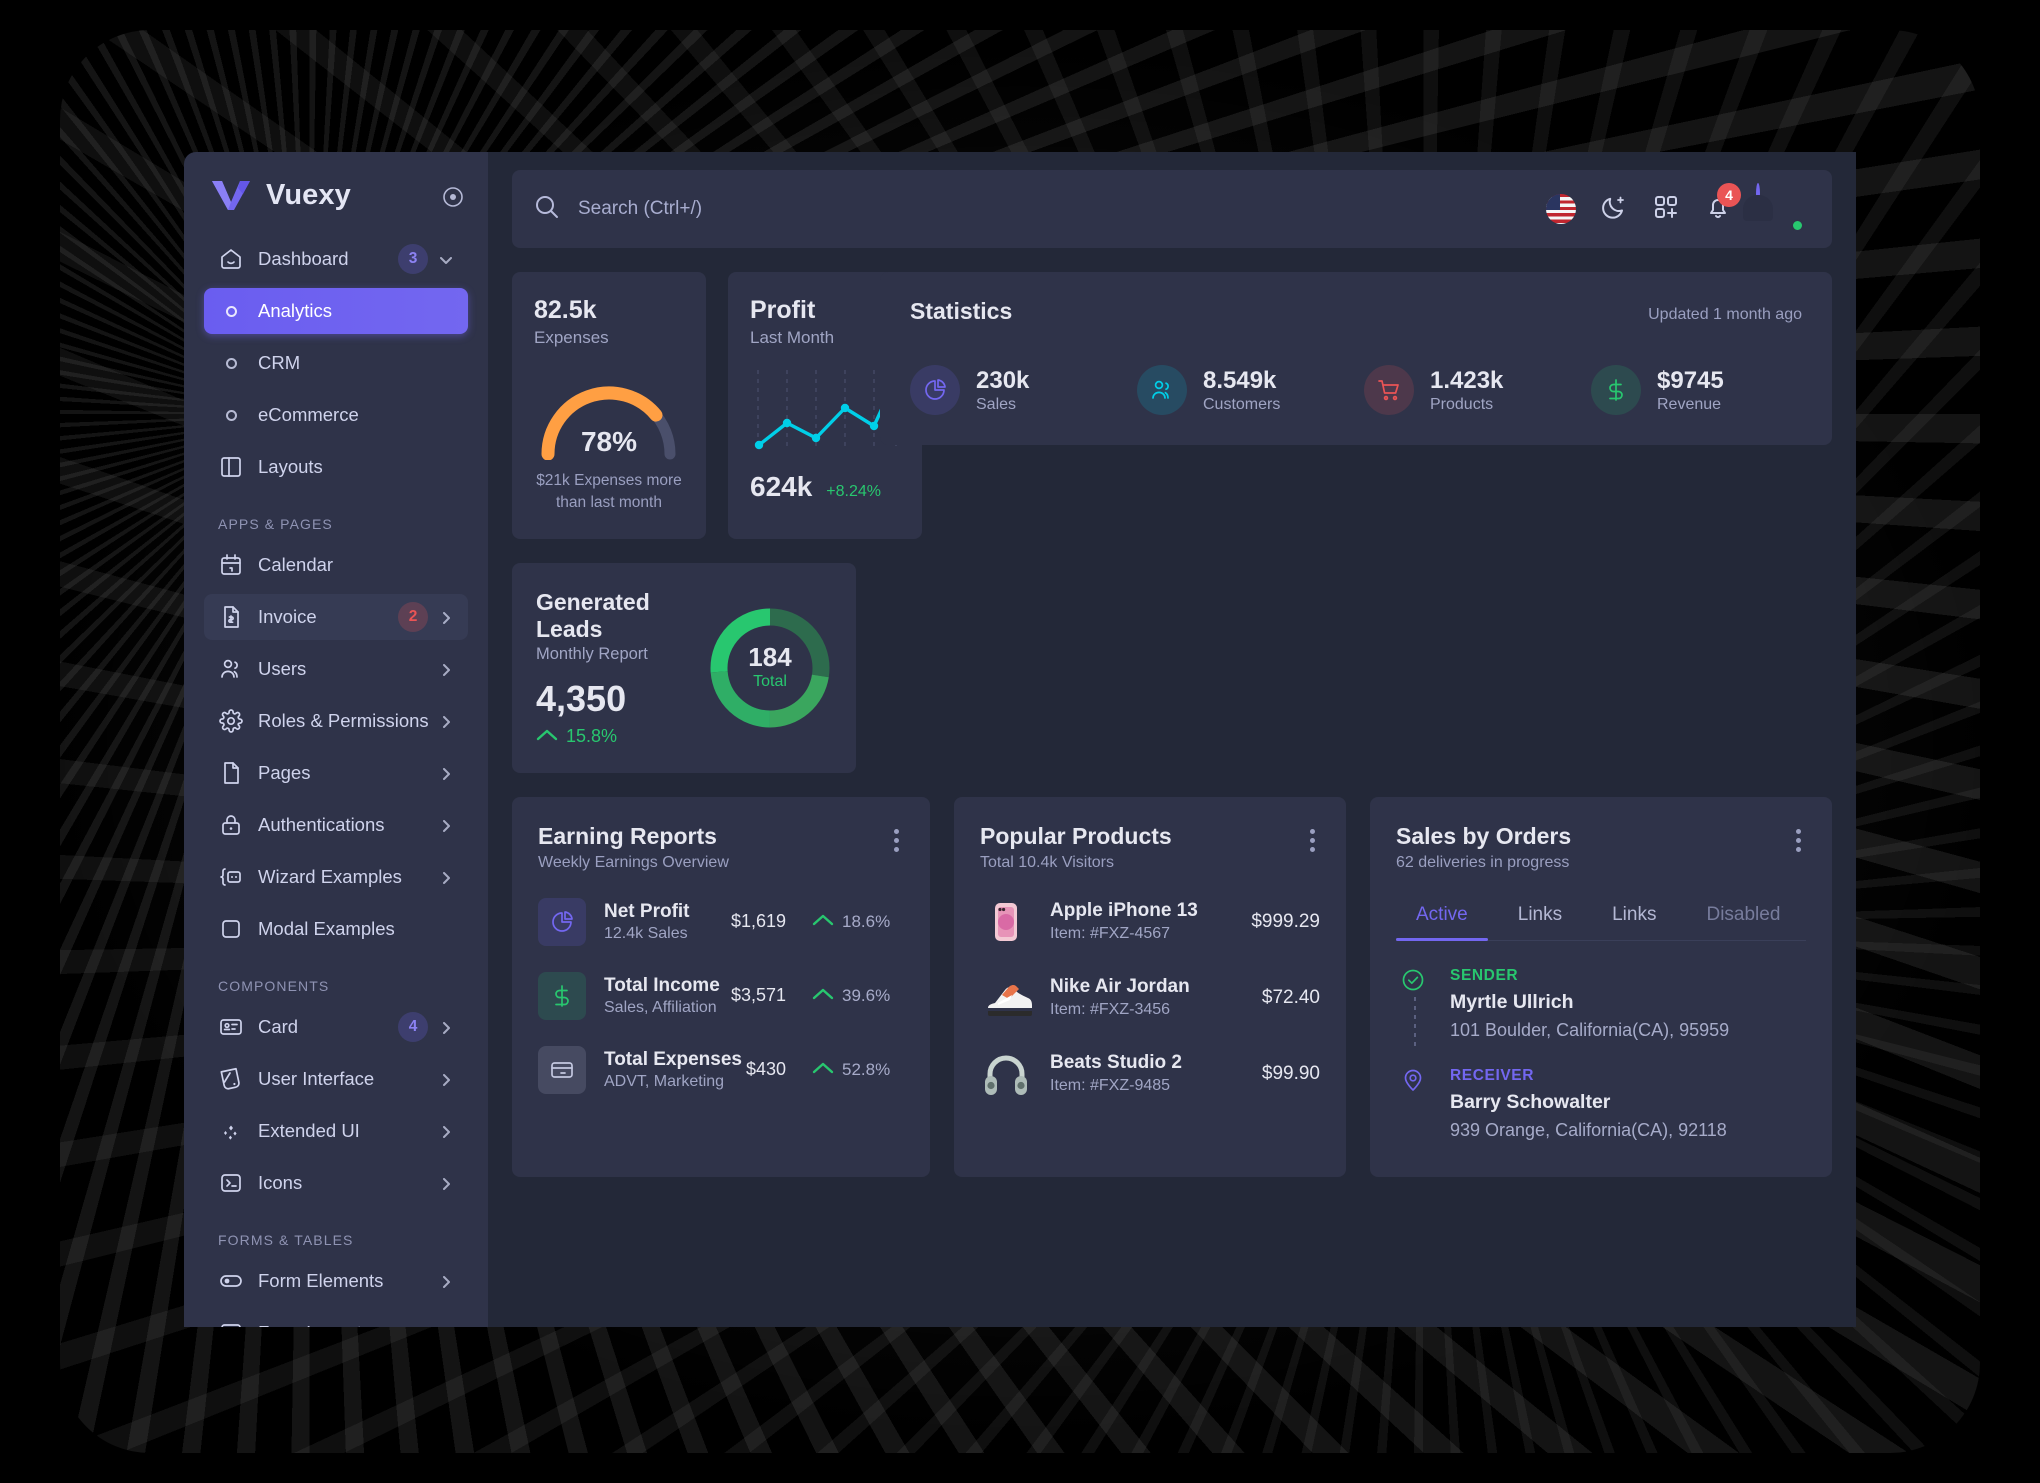 Image resolution: width=2040 pixels, height=1483 pixels. What do you see at coordinates (823, 922) in the screenshot?
I see `trend-up-icon` at bounding box center [823, 922].